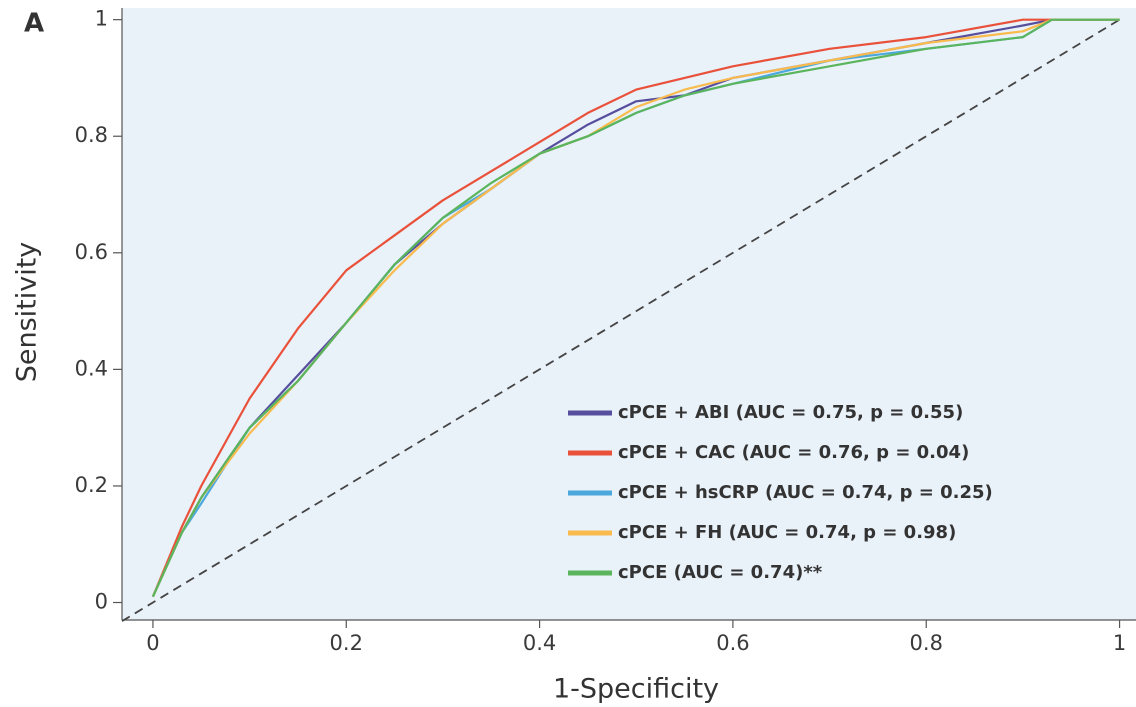 The image size is (1136, 707). Describe the element at coordinates (34, 24) in the screenshot. I see `panel-label: A` at that location.